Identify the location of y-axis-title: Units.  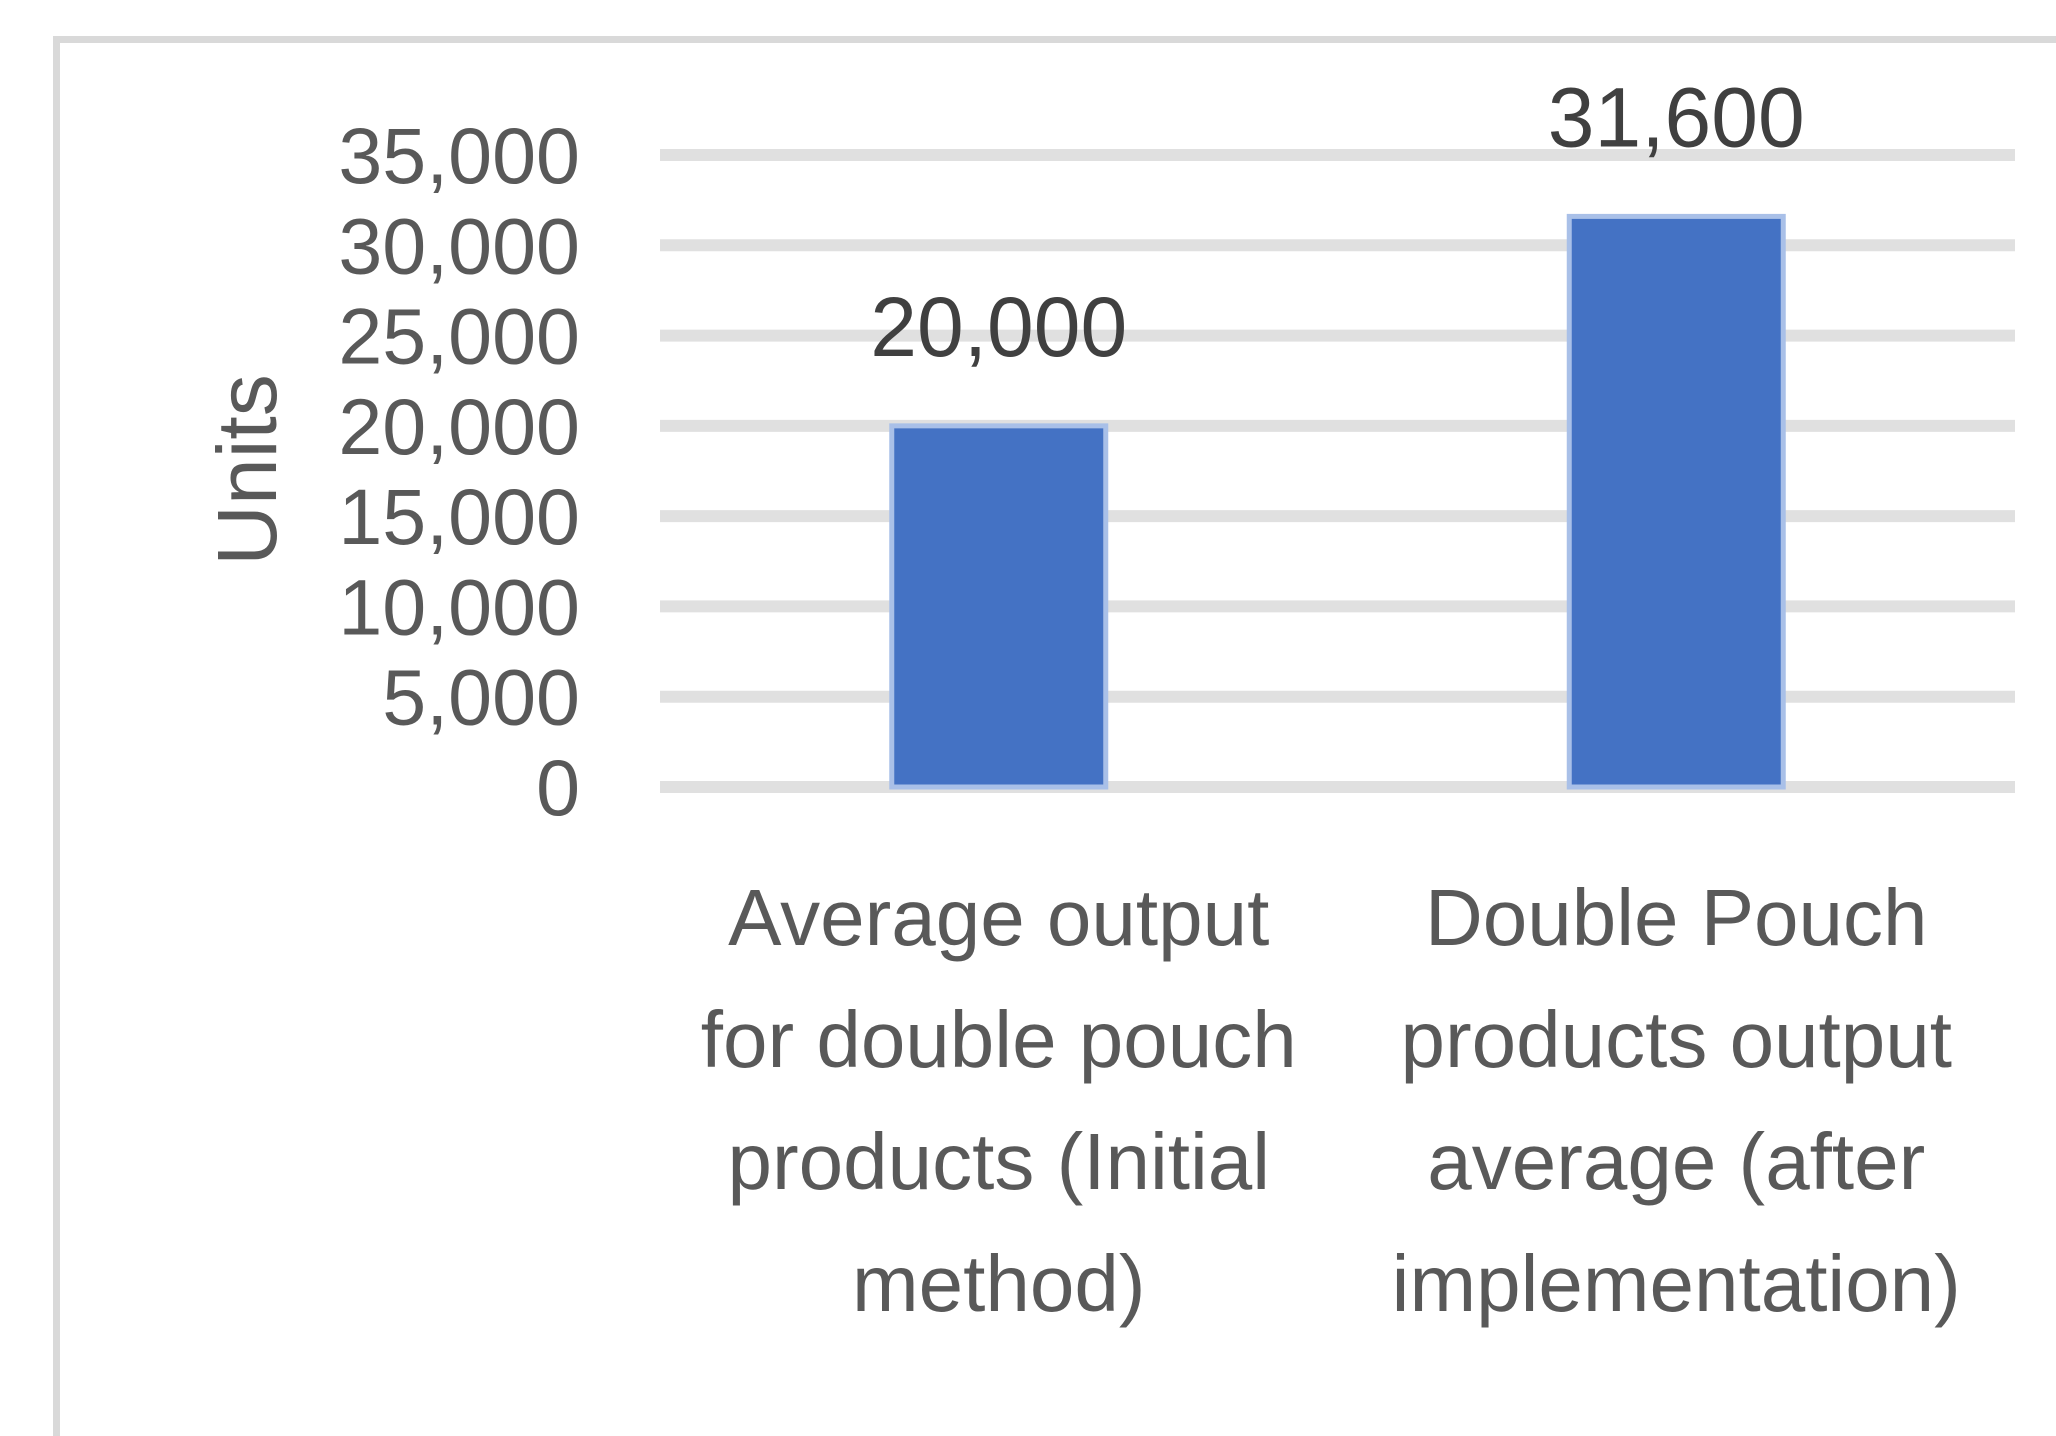
(247, 469).